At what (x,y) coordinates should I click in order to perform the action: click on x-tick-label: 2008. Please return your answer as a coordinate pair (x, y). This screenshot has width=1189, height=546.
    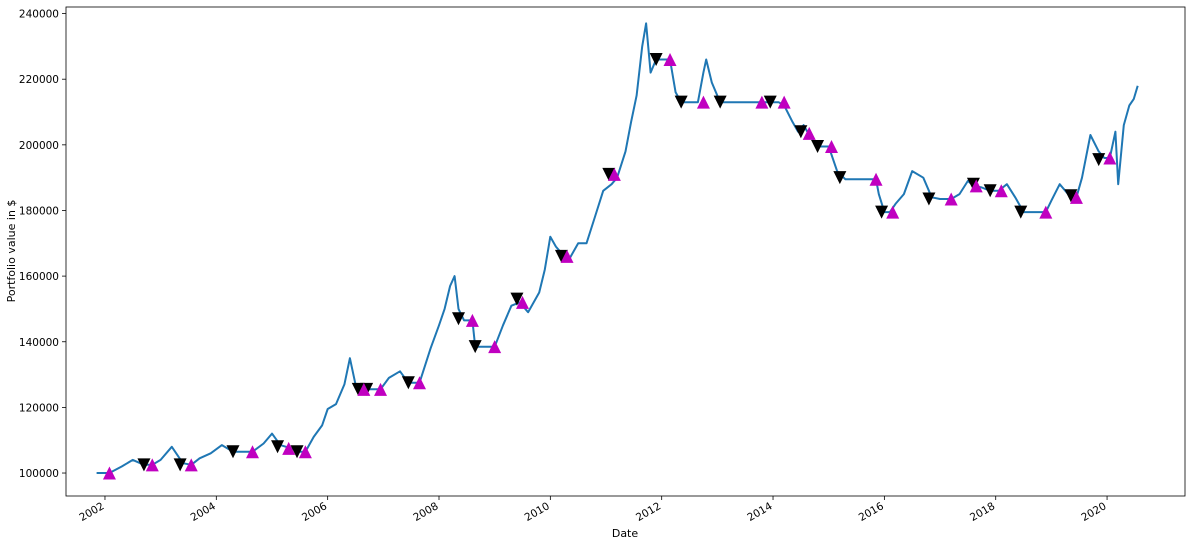
    Looking at the image, I should click on (425, 512).